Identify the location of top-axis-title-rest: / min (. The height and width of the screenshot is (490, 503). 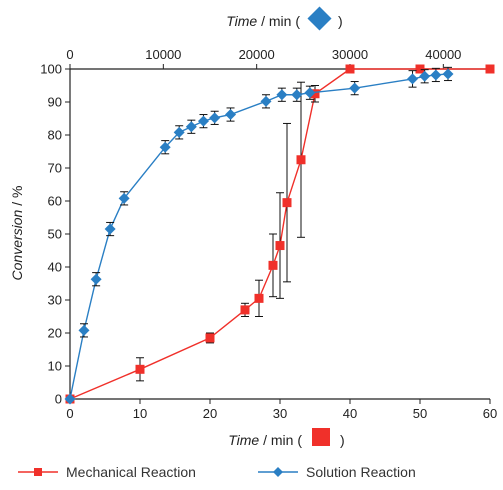
(278, 21).